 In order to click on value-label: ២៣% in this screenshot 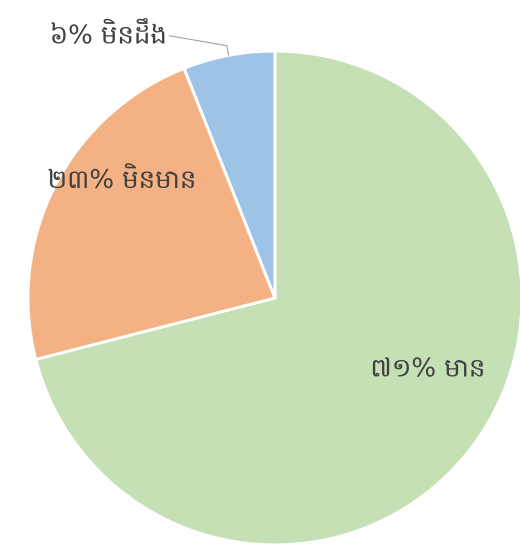, I will do `click(81, 180)`.